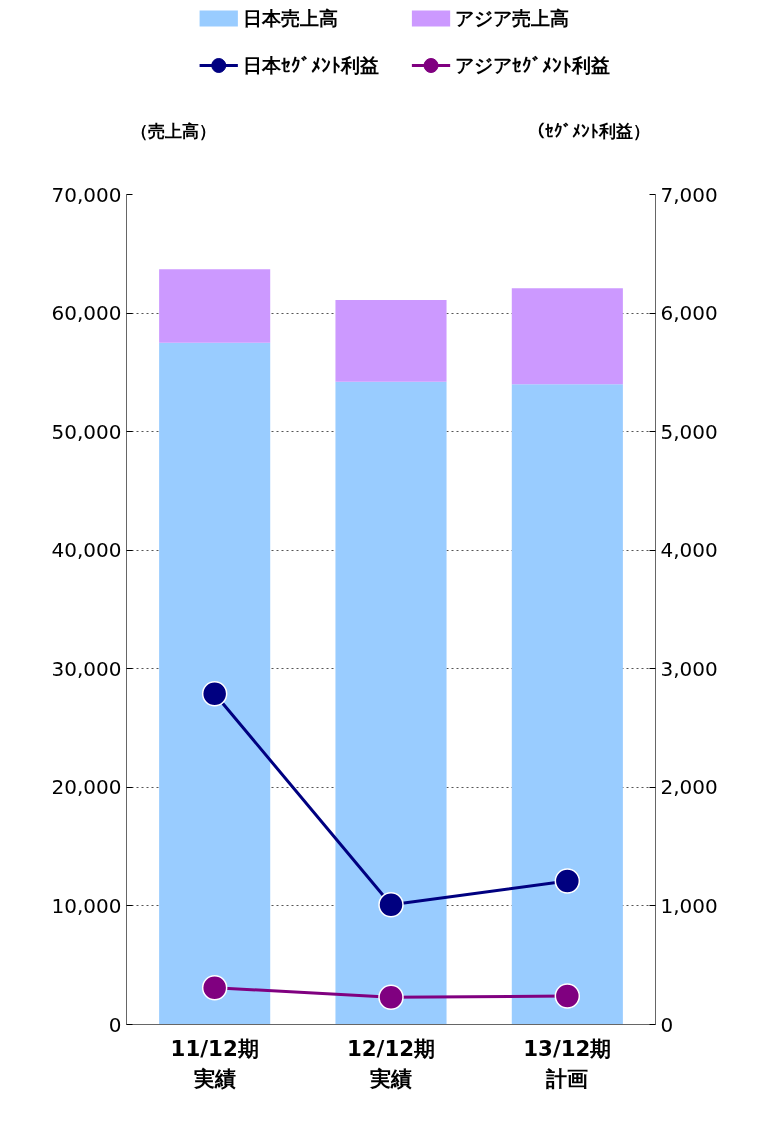 The height and width of the screenshot is (1130, 760). What do you see at coordinates (689, 787) in the screenshot?
I see `y2-tick-label: 2,000` at bounding box center [689, 787].